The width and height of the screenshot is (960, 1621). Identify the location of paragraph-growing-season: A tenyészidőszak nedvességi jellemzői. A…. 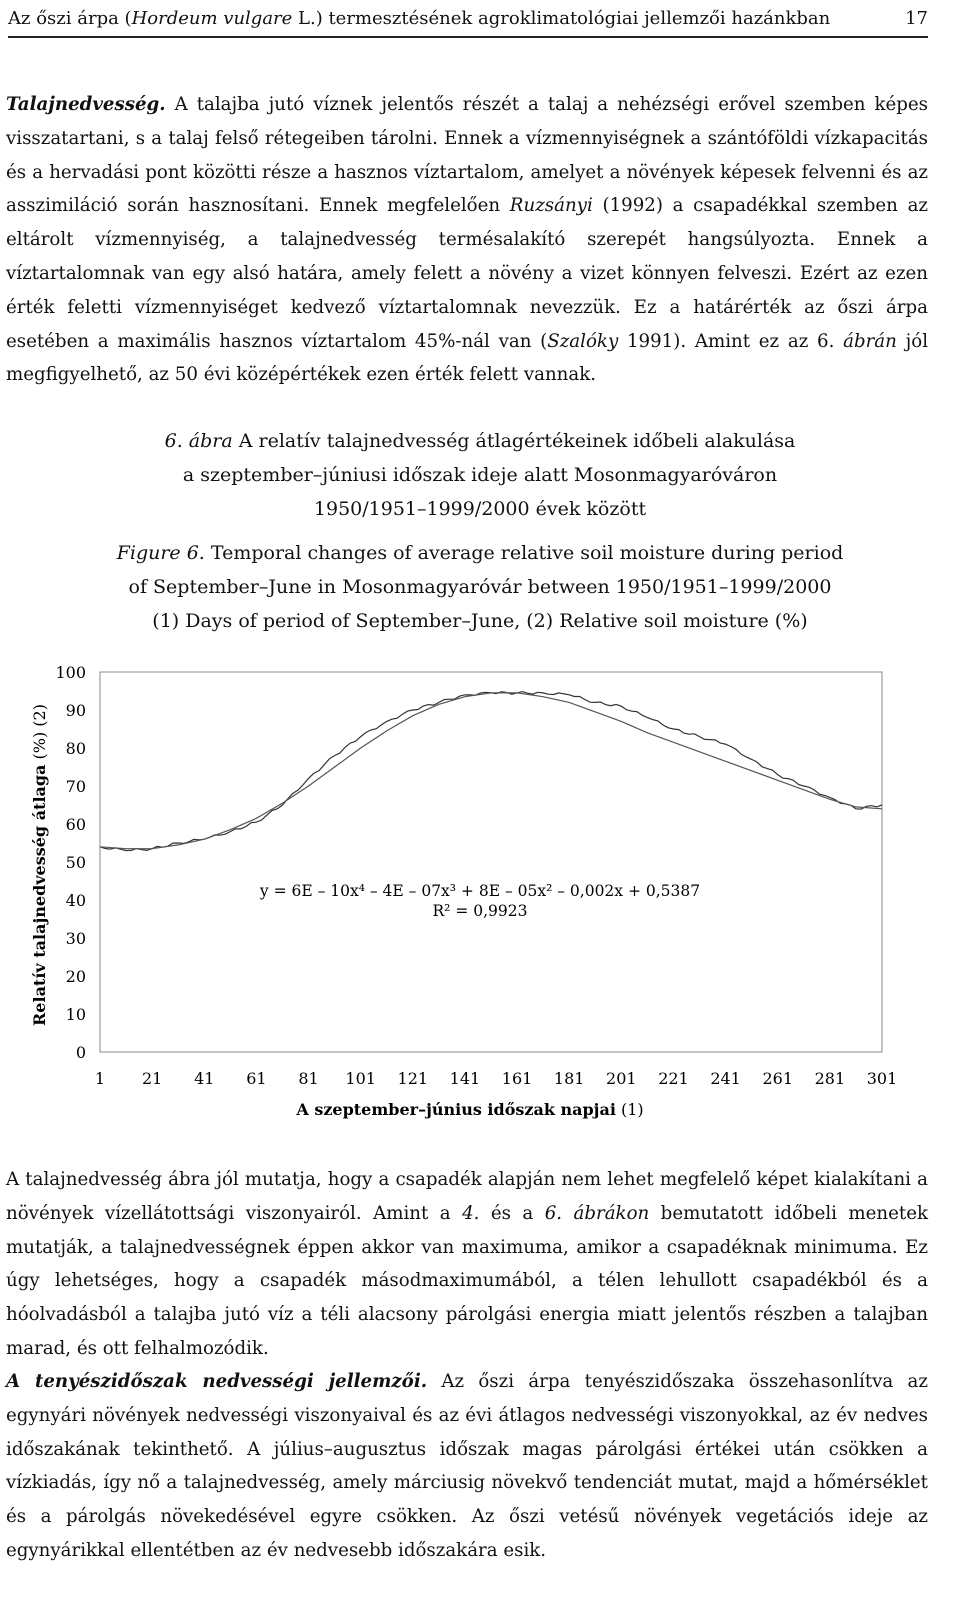
(467, 1466).